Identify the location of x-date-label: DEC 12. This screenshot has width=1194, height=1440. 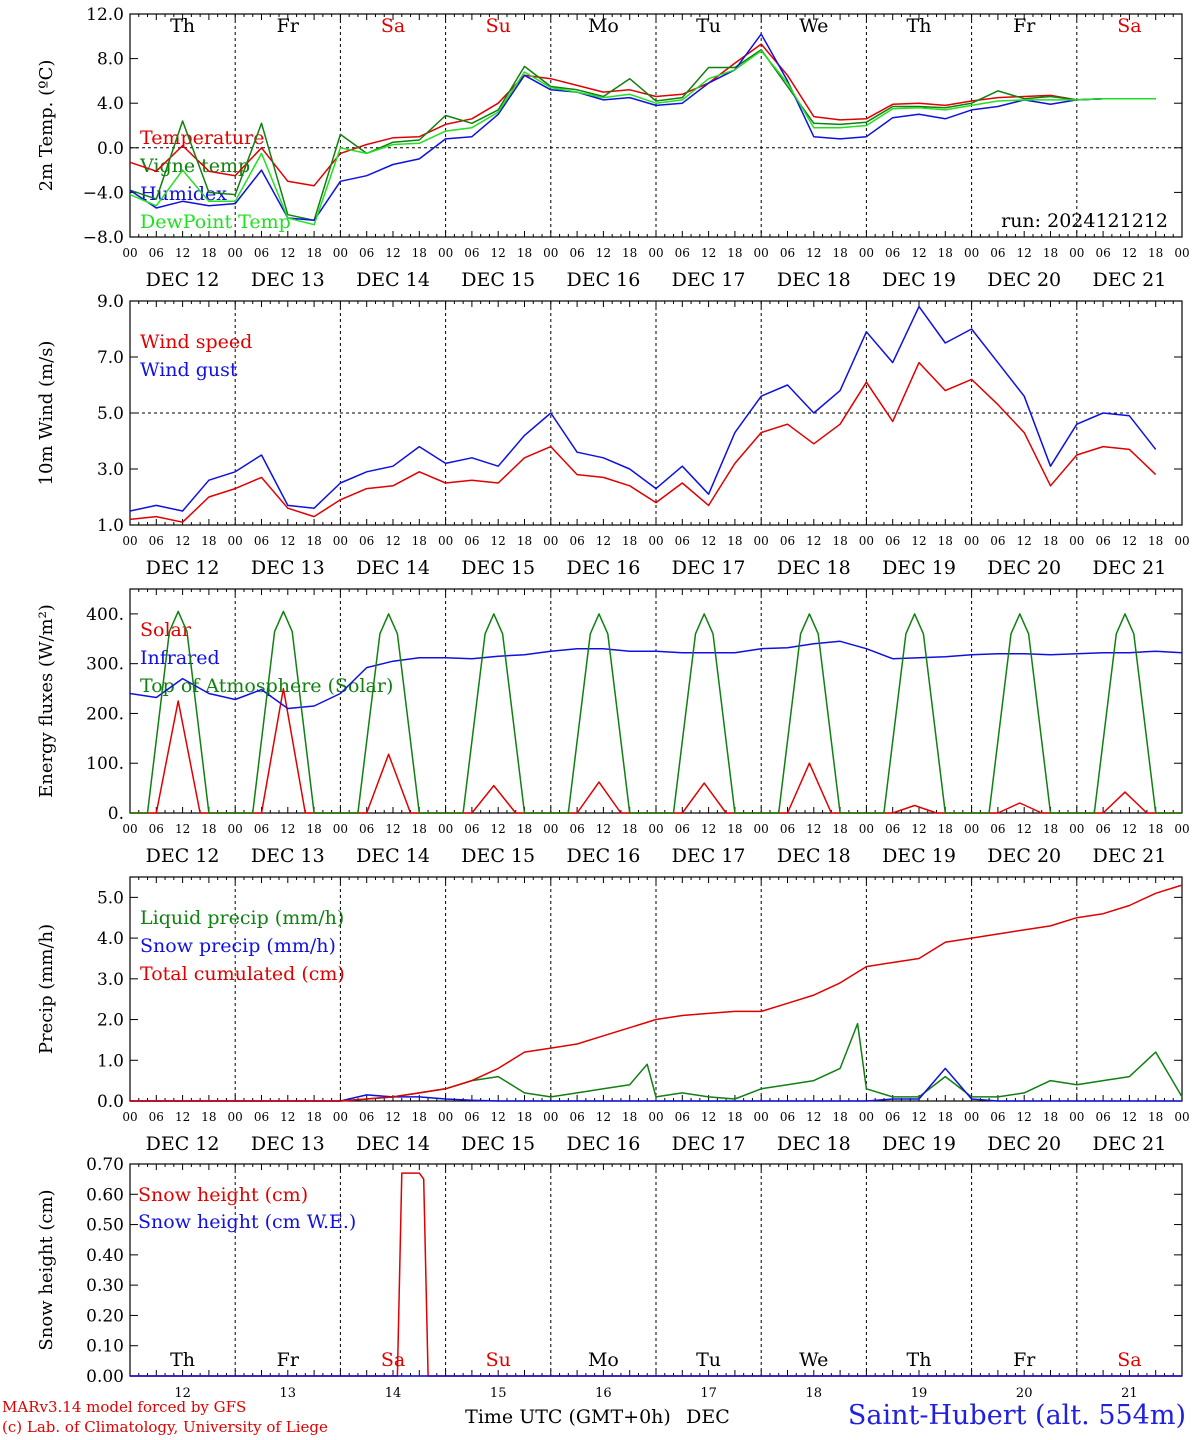
(183, 280).